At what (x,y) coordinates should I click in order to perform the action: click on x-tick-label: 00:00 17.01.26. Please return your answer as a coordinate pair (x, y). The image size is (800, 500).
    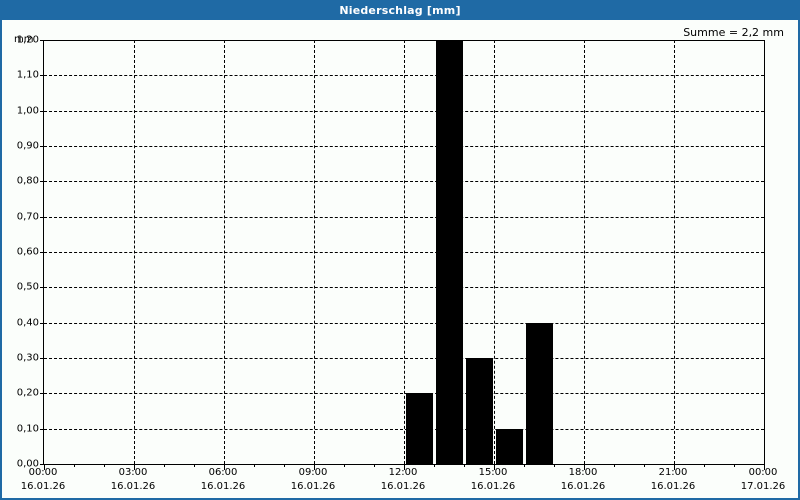
    Looking at the image, I should click on (761, 480).